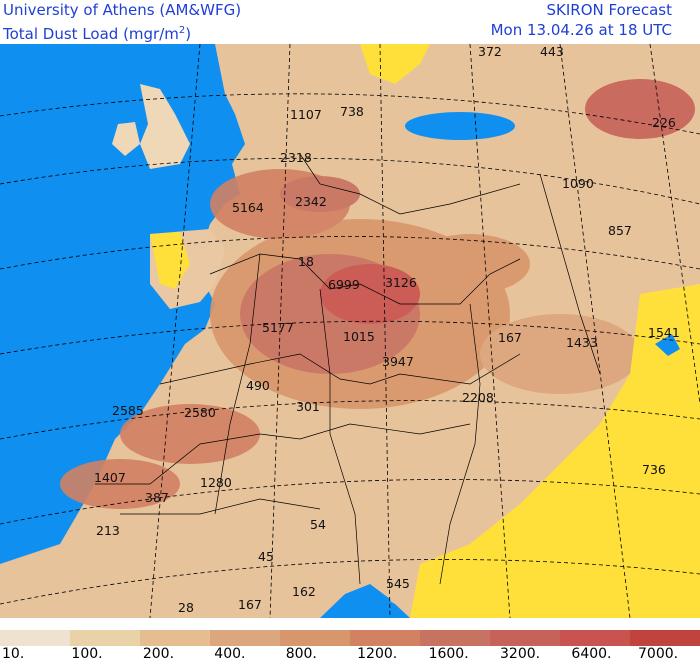 The width and height of the screenshot is (700, 662). Describe the element at coordinates (91, 34) in the screenshot. I see `product-title-text: Total Dust Load (mgr/m` at that location.